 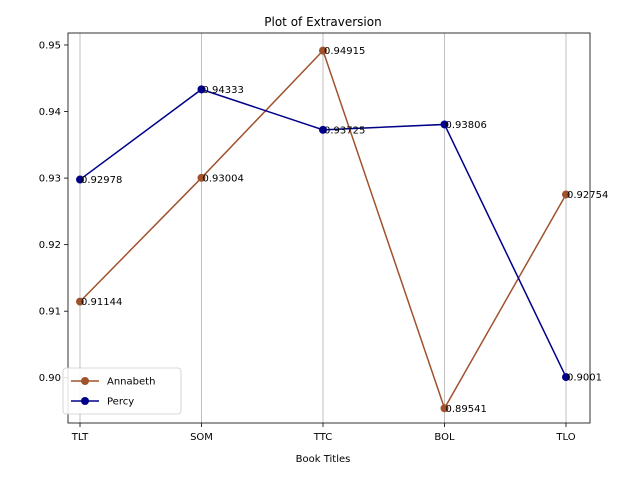 What do you see at coordinates (201, 177) in the screenshot?
I see `point-annabeth-som` at bounding box center [201, 177].